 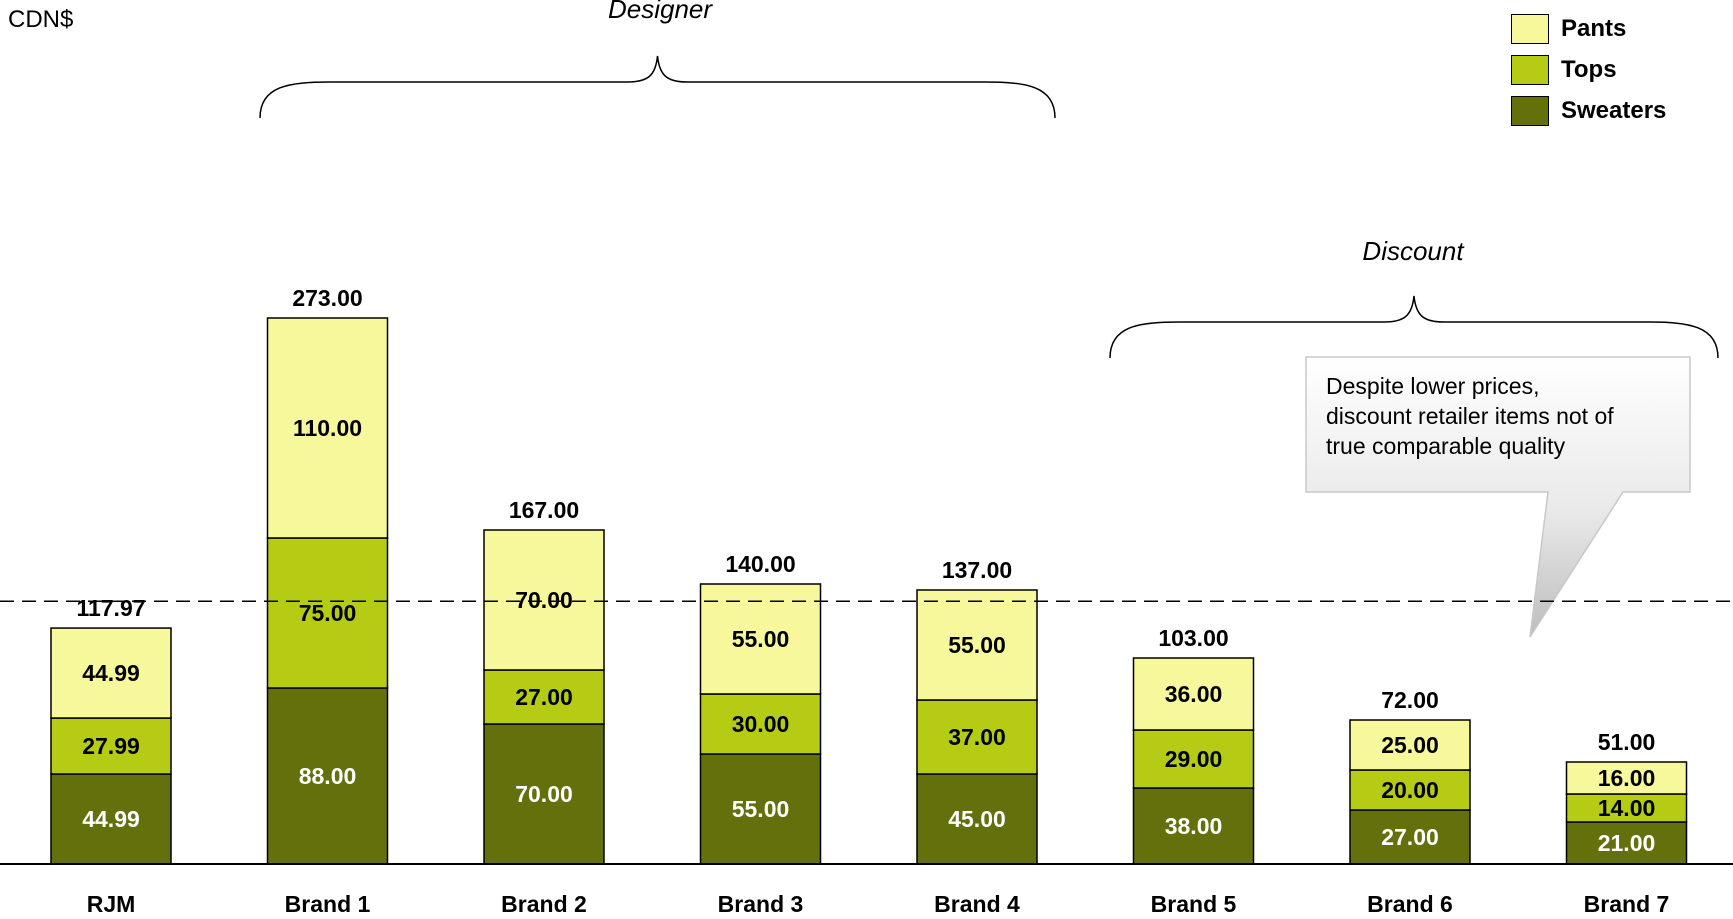 What do you see at coordinates (977, 570) in the screenshot?
I see `total-label-brand-4: 137.00` at bounding box center [977, 570].